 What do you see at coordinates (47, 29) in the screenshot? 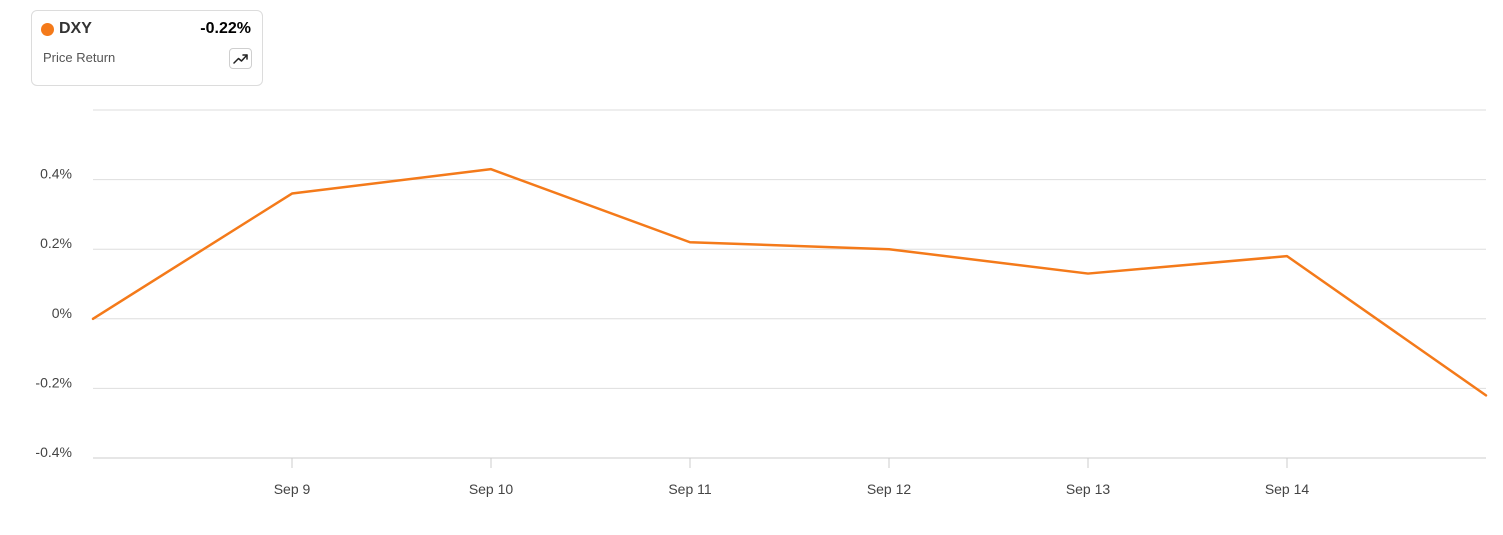
I see `series-color-dot` at bounding box center [47, 29].